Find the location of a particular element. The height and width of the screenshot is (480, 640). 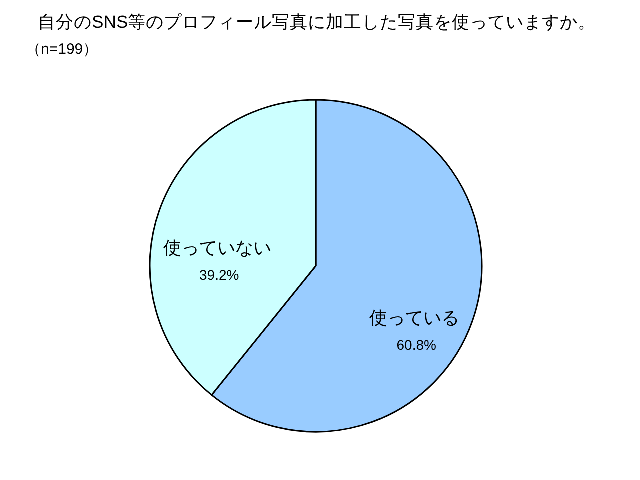

subtitle: （n=199） is located at coordinates (62, 49).